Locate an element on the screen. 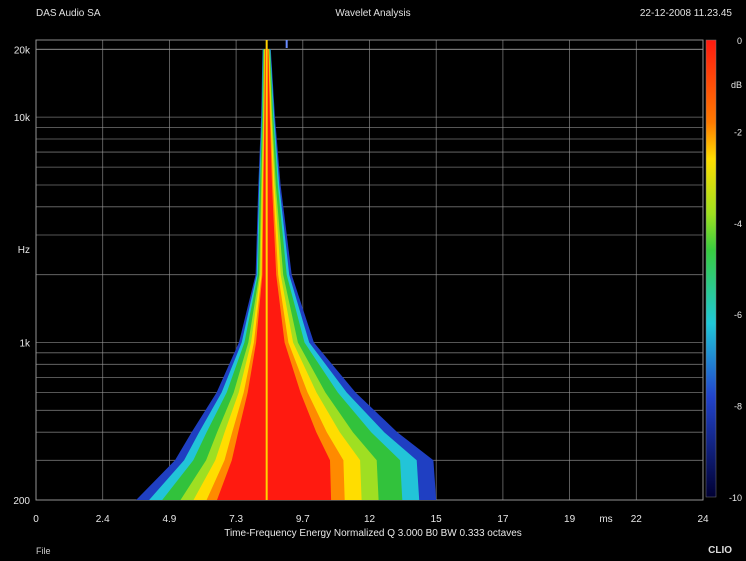 This screenshot has width=746, height=561. instrument-owner: DAS Audio SA is located at coordinates (68, 13).